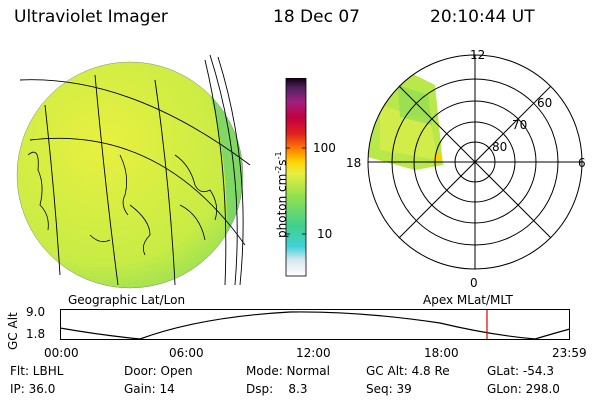 The width and height of the screenshot is (600, 400). Describe the element at coordinates (520, 125) in the screenshot. I see `mlat-label-70: 70` at that location.